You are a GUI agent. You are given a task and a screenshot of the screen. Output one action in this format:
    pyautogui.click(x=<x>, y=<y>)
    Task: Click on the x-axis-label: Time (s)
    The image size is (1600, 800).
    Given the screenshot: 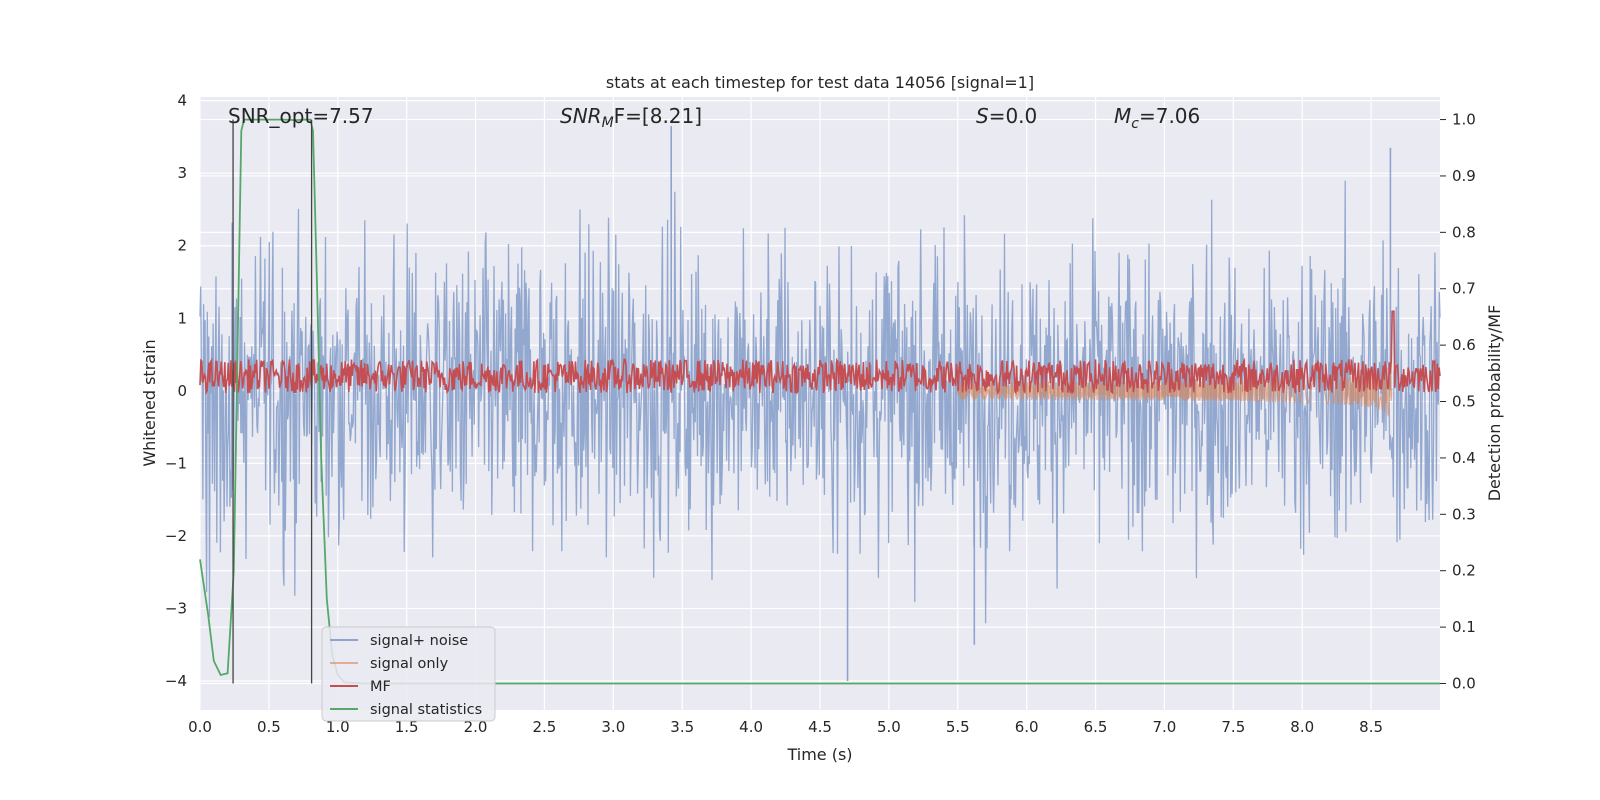 What is the action you would take?
    pyautogui.click(x=819, y=754)
    